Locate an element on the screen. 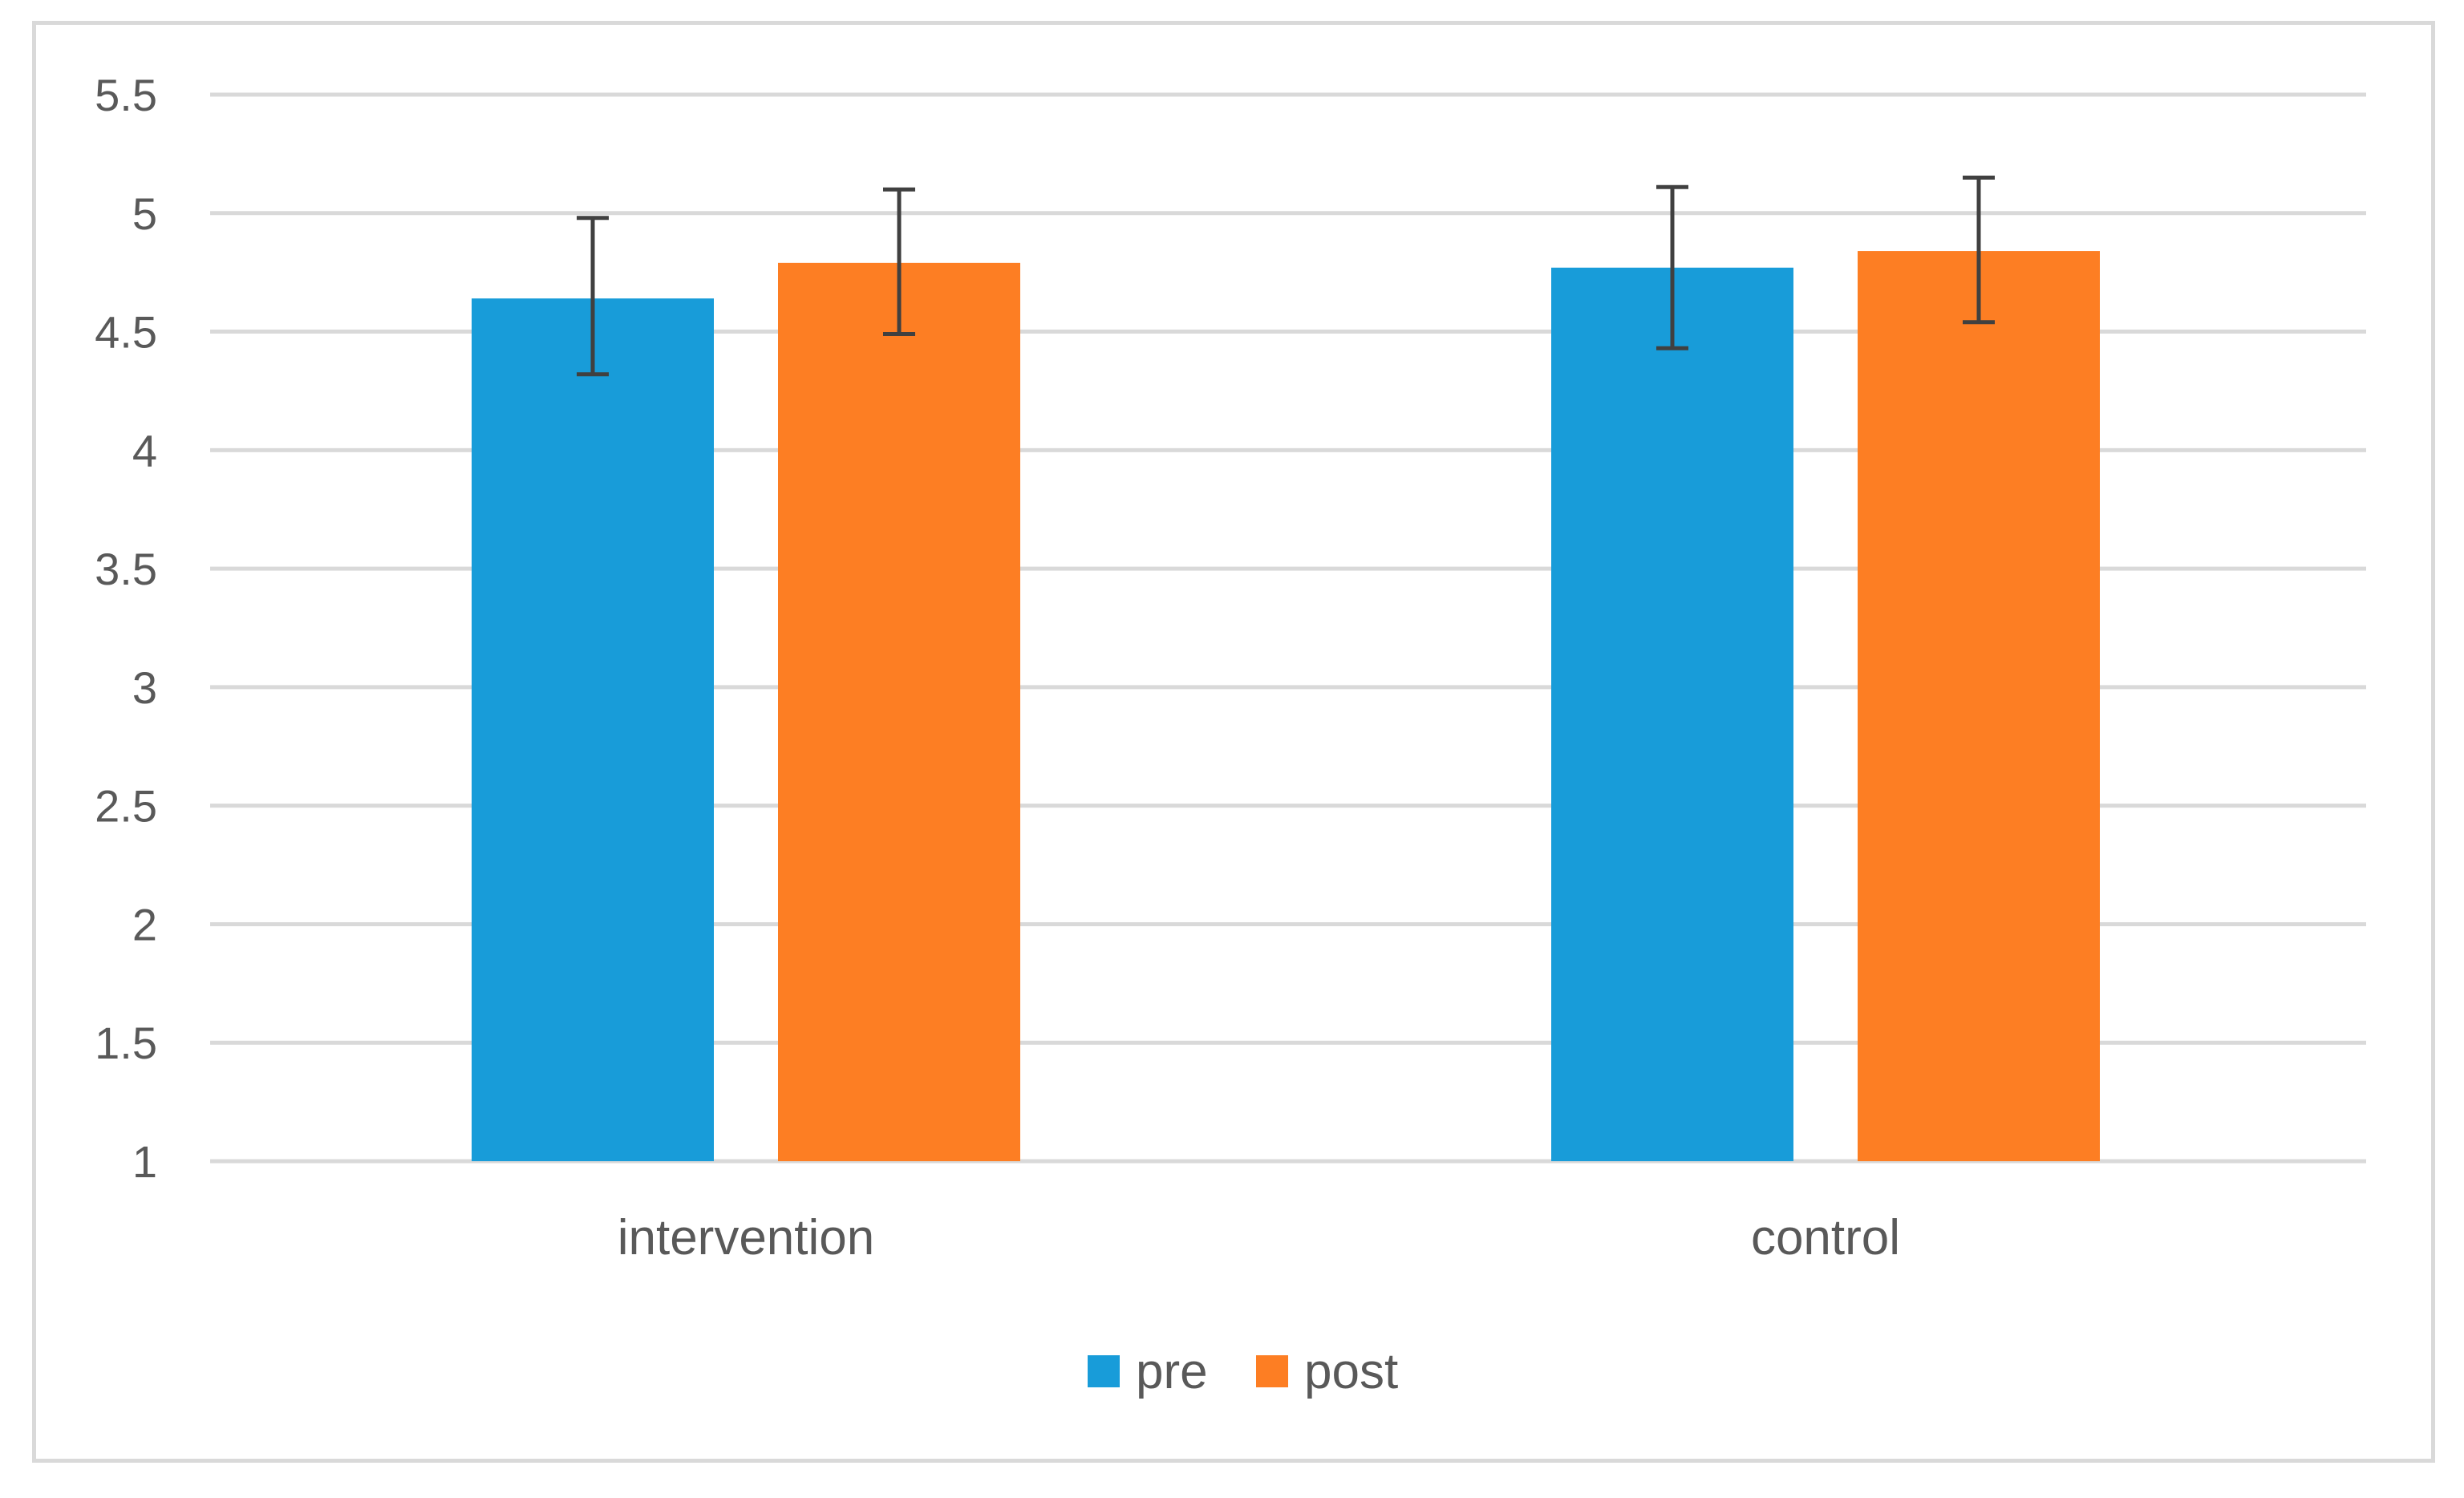  x-axis-categories: intervention control is located at coordinates (1259, 1237).